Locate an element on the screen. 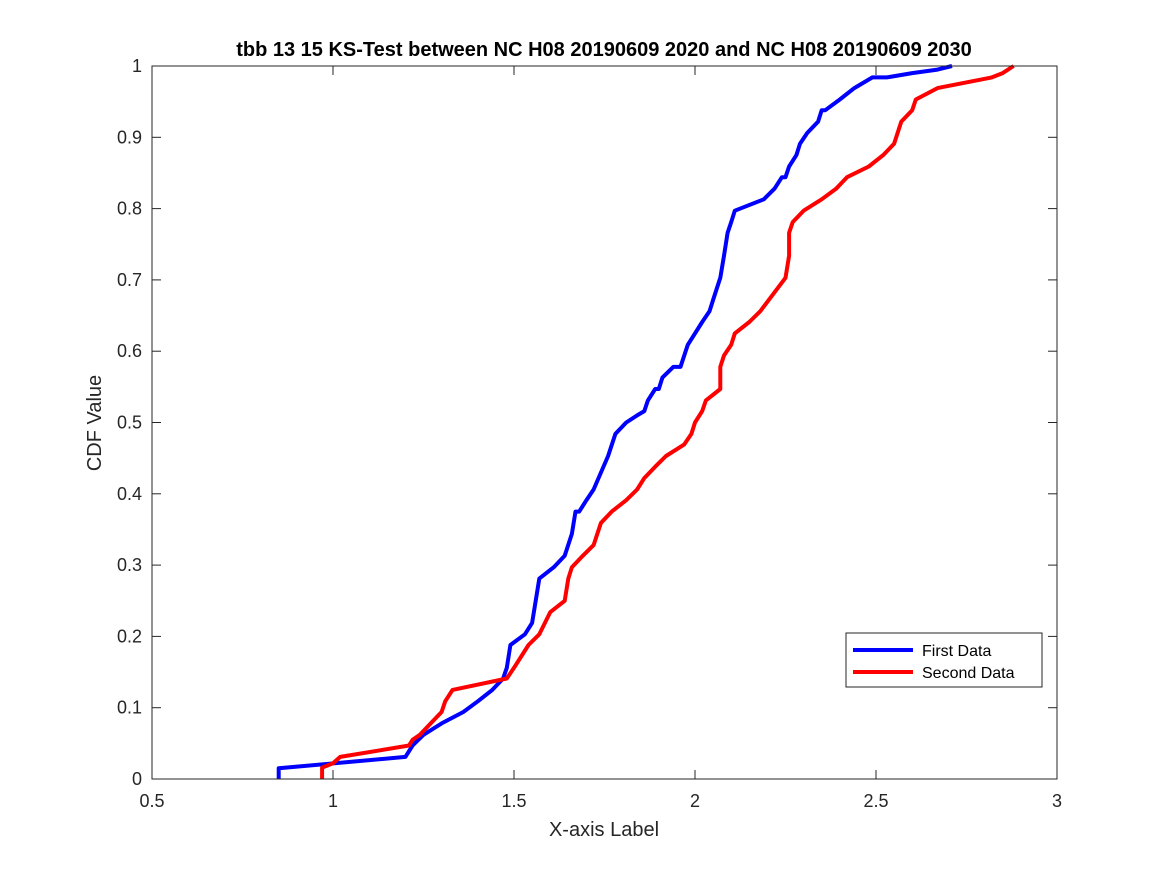  y-tick-label: 0 is located at coordinates (137, 779).